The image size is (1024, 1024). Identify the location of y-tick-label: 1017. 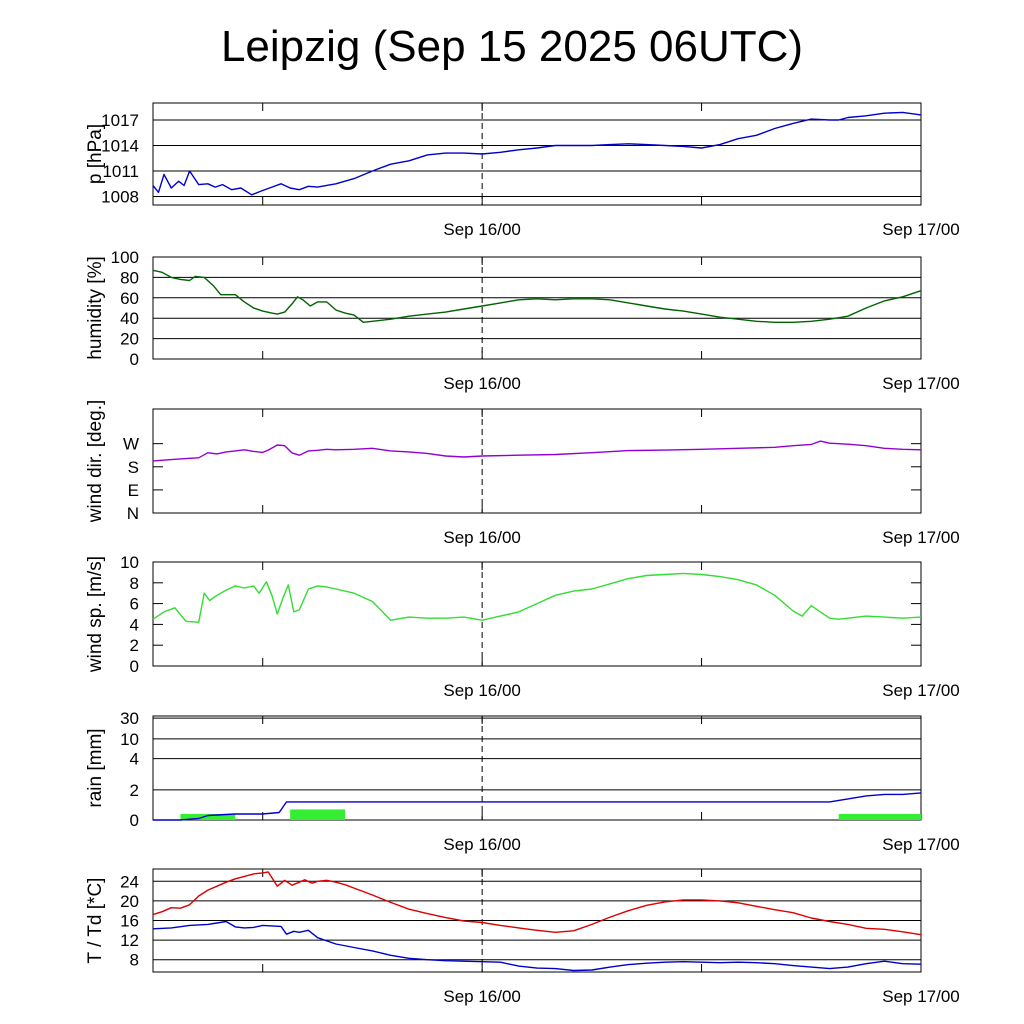
(120, 120).